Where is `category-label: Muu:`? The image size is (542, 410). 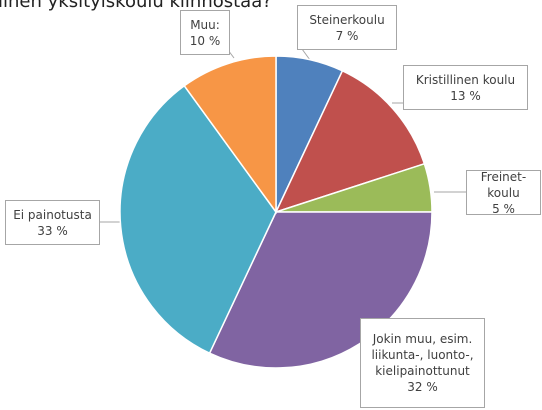 category-label: Muu: is located at coordinates (205, 24).